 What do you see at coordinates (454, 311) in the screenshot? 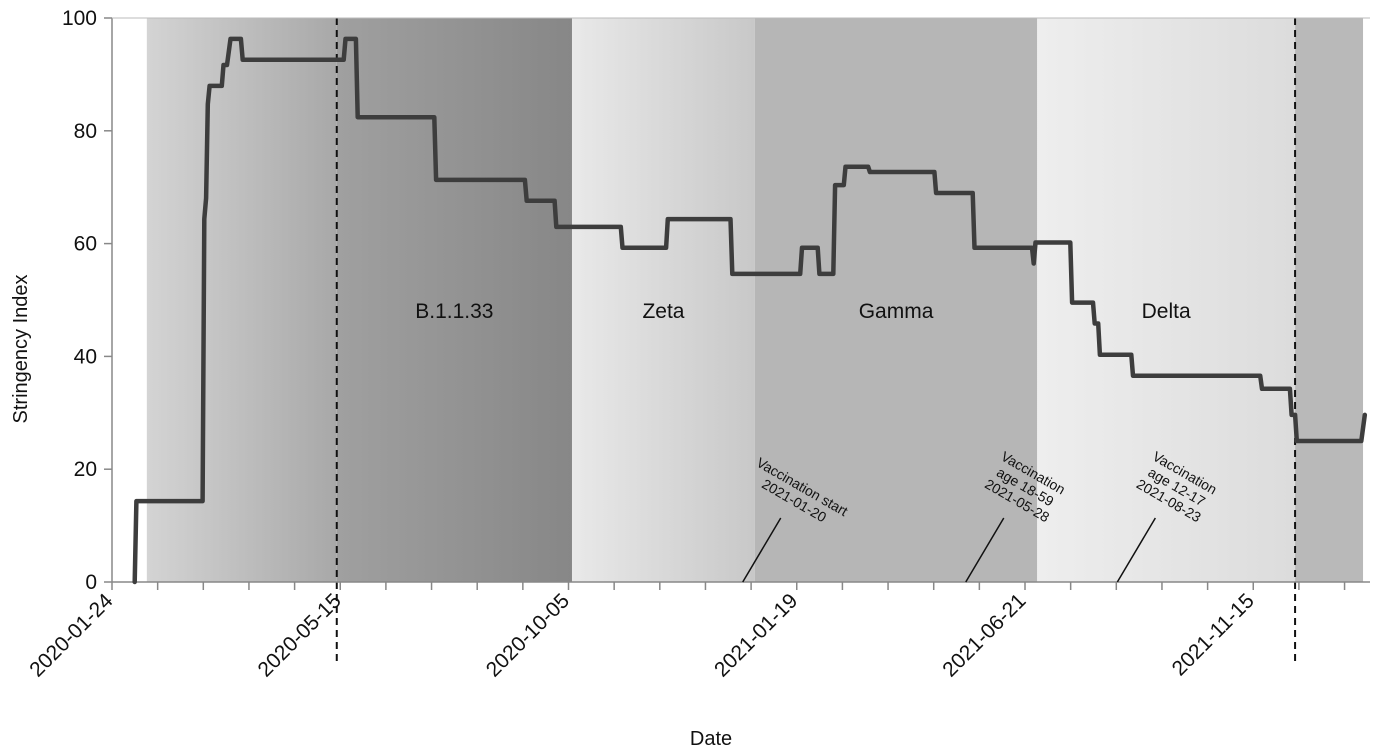
I see `period-label: B.1.1.33` at bounding box center [454, 311].